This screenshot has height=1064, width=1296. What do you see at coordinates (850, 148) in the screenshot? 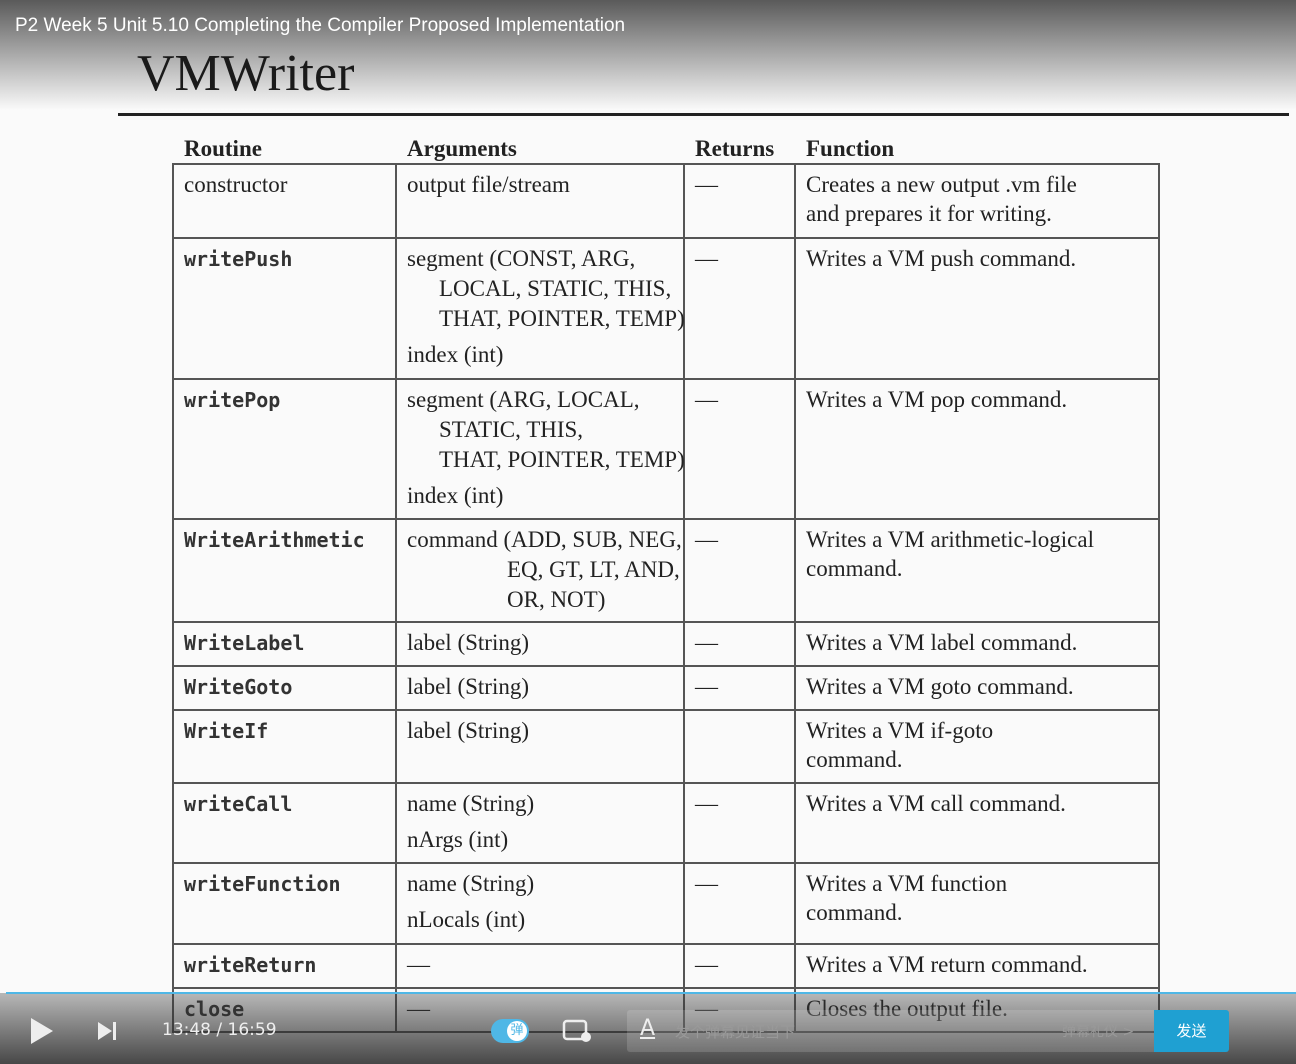
I see `column-header: Function` at bounding box center [850, 148].